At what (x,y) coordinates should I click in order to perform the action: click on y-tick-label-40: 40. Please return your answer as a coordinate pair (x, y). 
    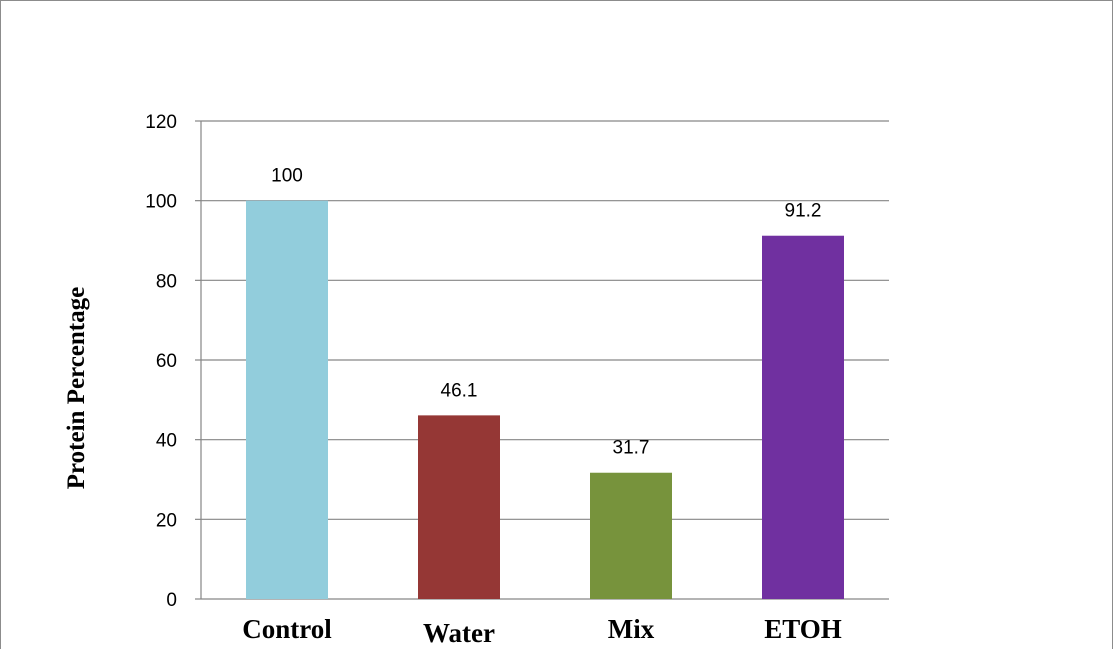
    Looking at the image, I should click on (166, 441).